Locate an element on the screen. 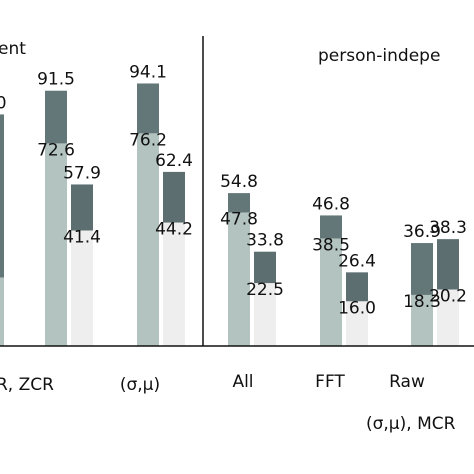  value-label-top-s1-c1: 91.5 is located at coordinates (56, 80).